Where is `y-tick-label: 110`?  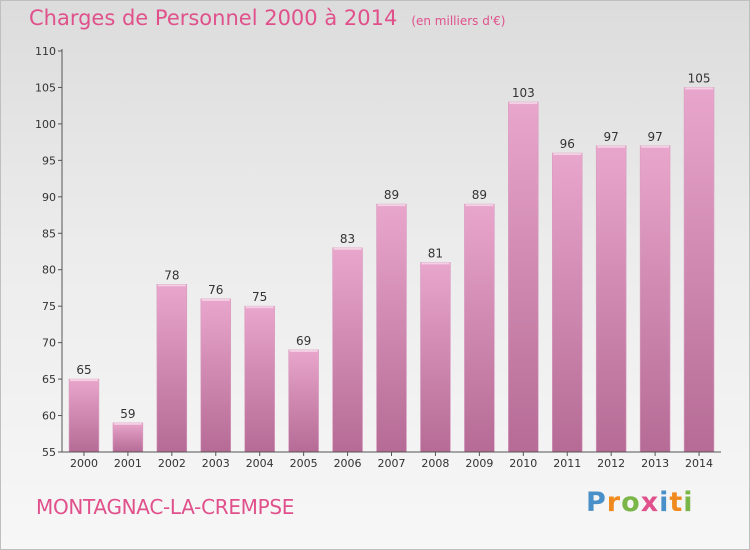 y-tick-label: 110 is located at coordinates (45, 51).